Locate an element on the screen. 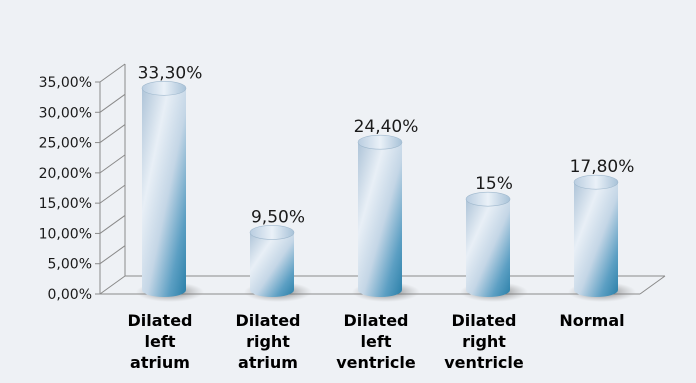  y-tick-label: 10,00% is located at coordinates (65, 234).